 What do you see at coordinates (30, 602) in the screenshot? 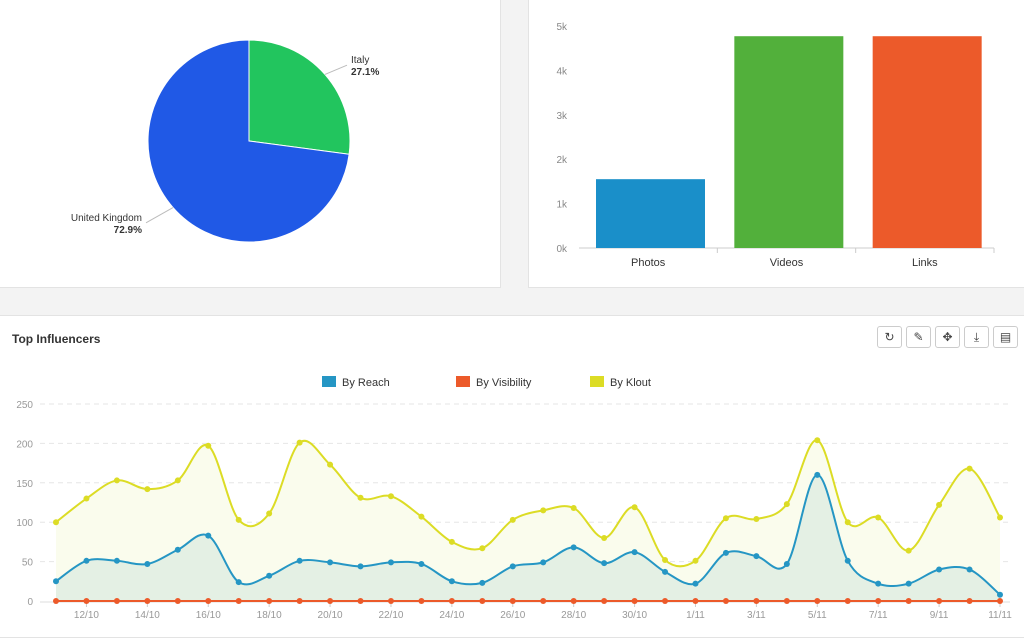
I see `y-tick: 0` at bounding box center [30, 602].